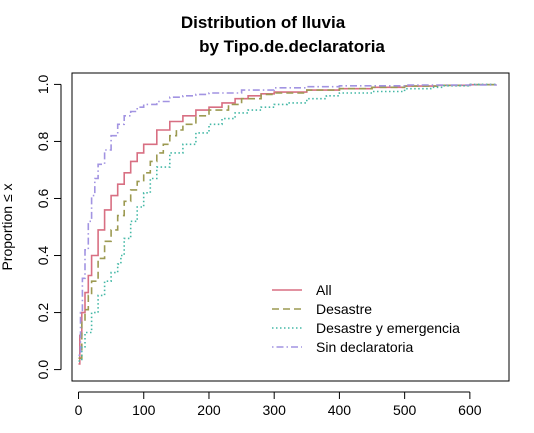 This screenshot has width=534, height=433. Describe the element at coordinates (144, 410) in the screenshot. I see `x-tick-label: 100` at that location.